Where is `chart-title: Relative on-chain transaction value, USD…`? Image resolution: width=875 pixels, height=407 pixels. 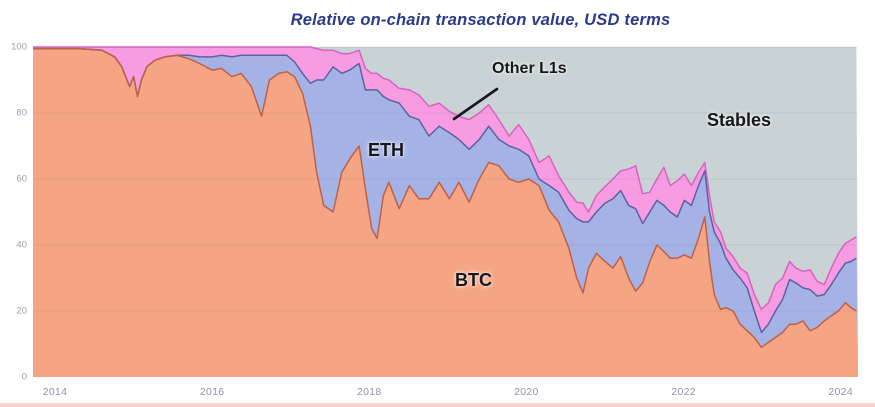
chart-title: Relative on-chain transaction value, USD… is located at coordinates (480, 20).